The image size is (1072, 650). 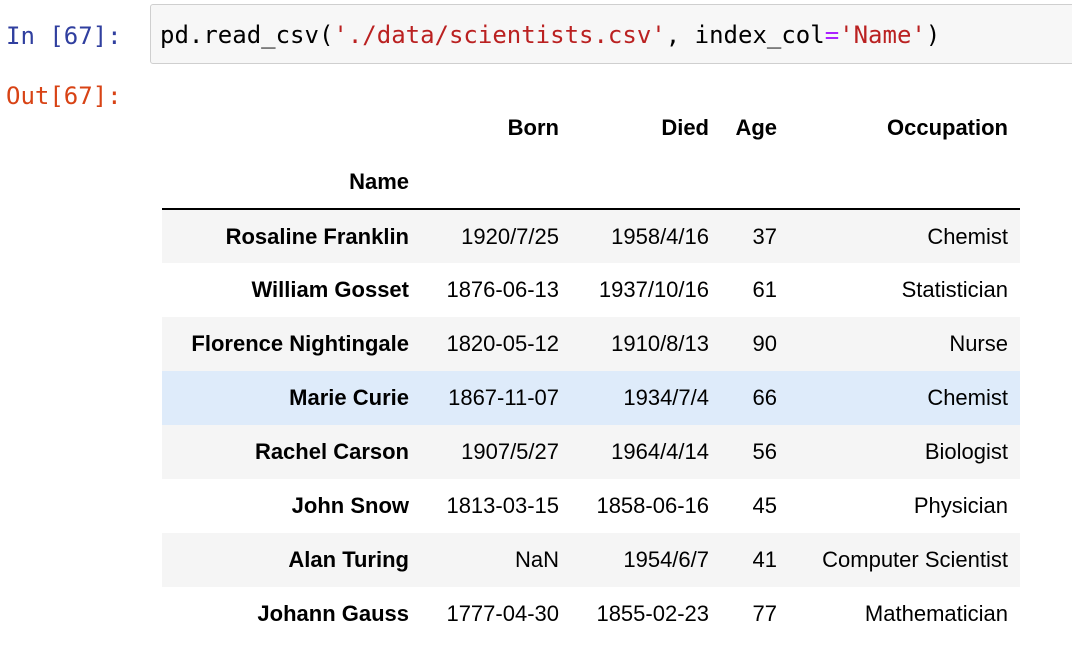 I want to click on code-kwarg: index_col, so click(x=759, y=35).